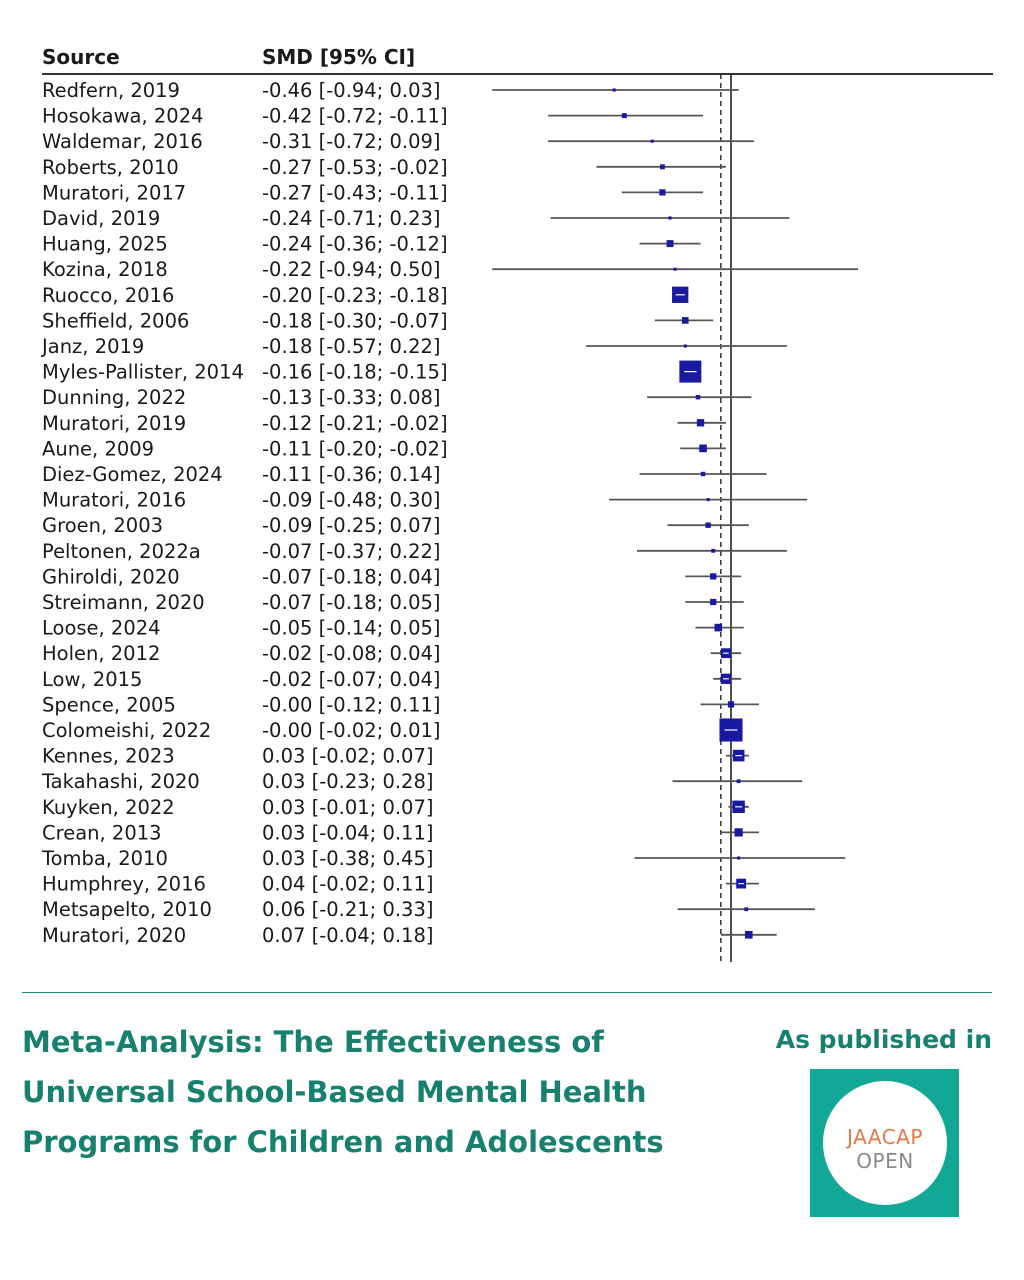 This screenshot has width=1024, height=1280. Describe the element at coordinates (355, 192) in the screenshot. I see `study-smd-ci: -0.27 [-0.43; -0.11]` at that location.